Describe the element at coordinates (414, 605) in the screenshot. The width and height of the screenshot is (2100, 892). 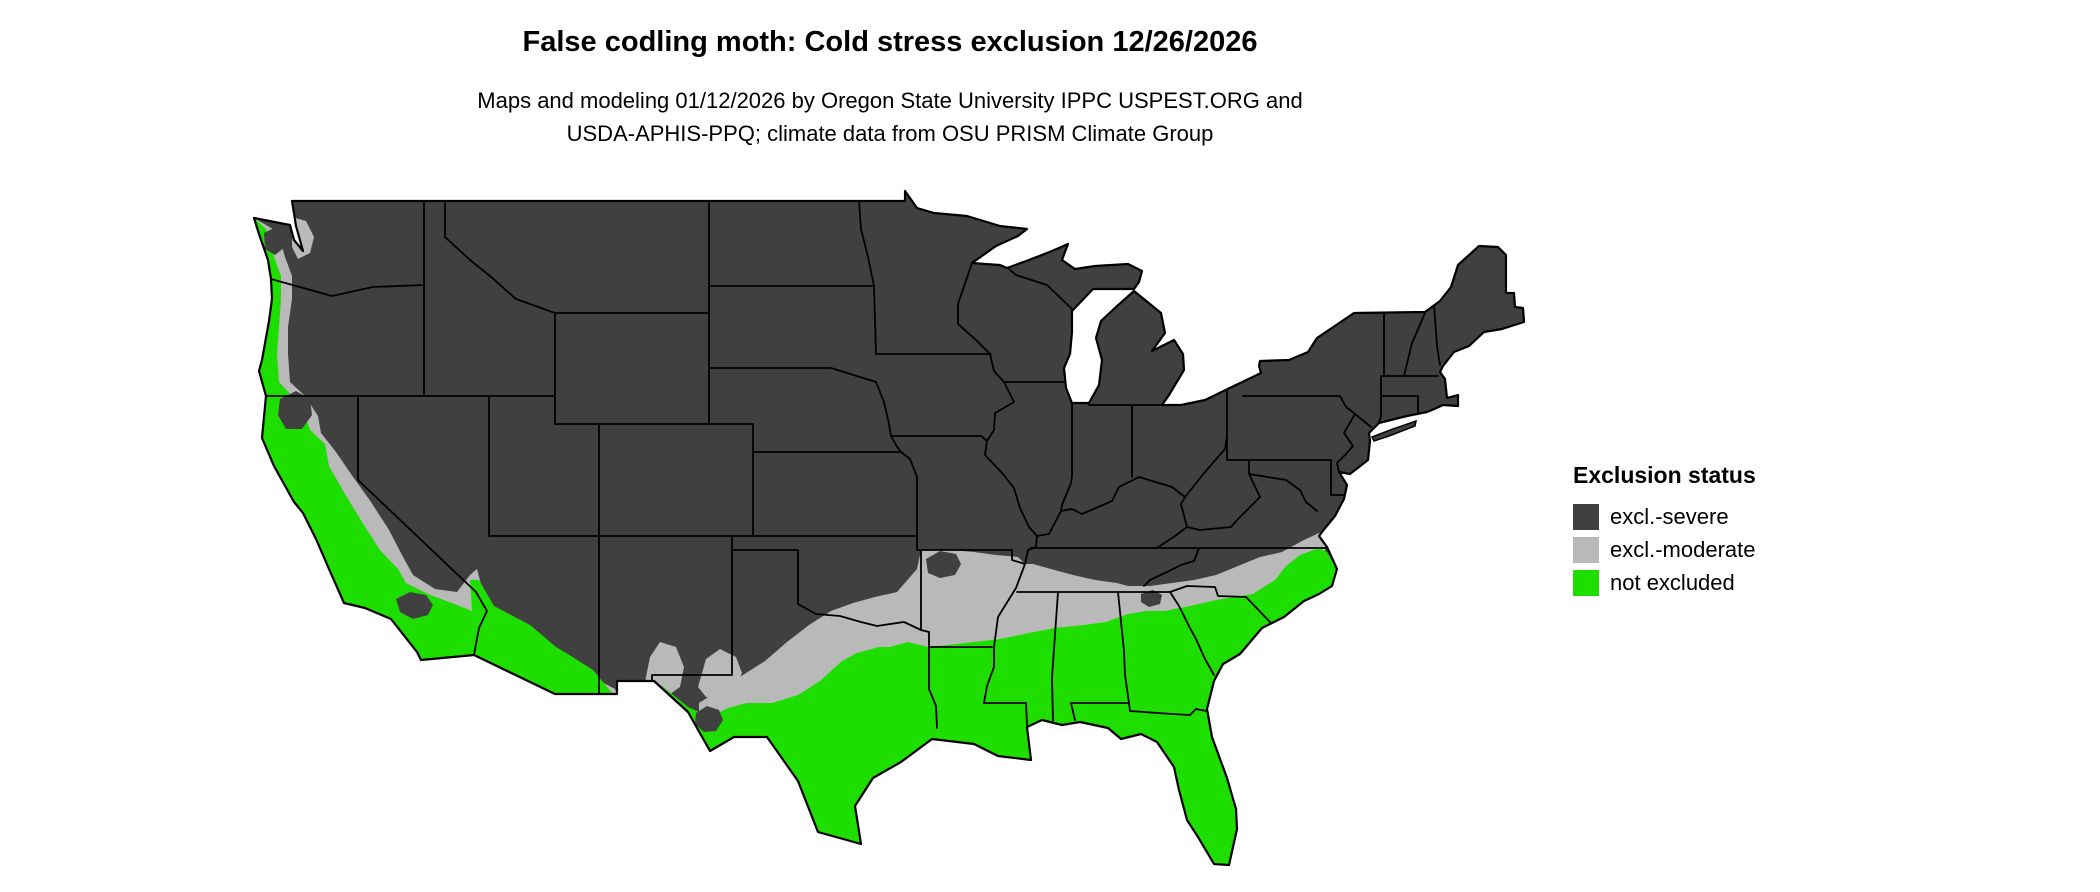
I see `severe-patch-socal-mountains` at that location.